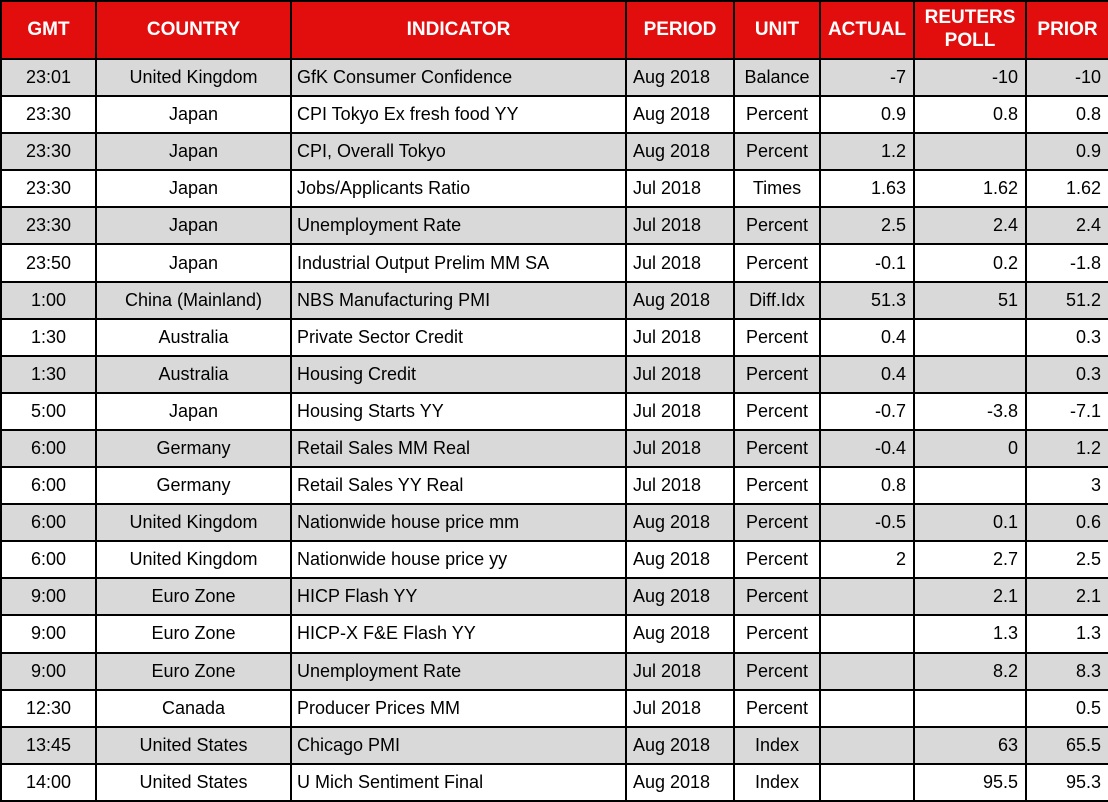 The height and width of the screenshot is (802, 1108). What do you see at coordinates (1066, 300) in the screenshot?
I see `cell-prior: 51.2` at bounding box center [1066, 300].